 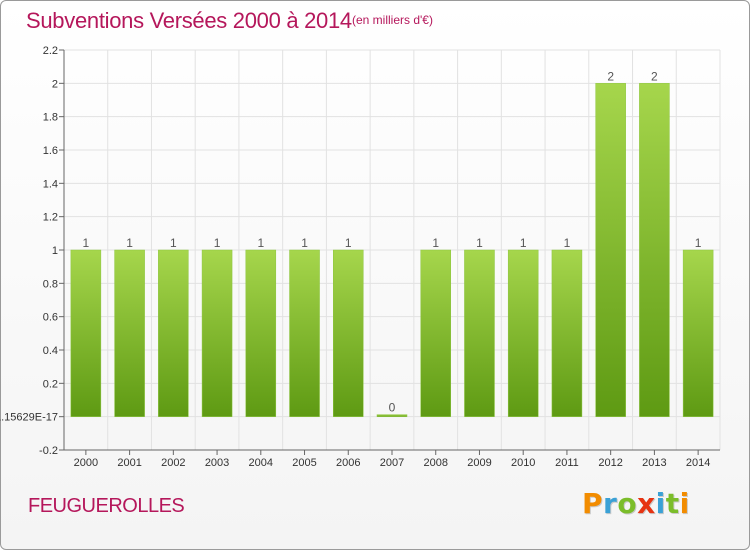 What do you see at coordinates (50, 351) in the screenshot?
I see `y-tick-label: 0.4` at bounding box center [50, 351].